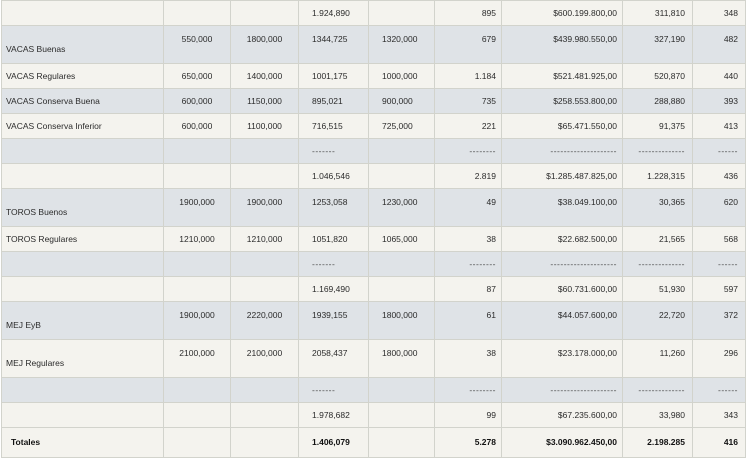  What do you see at coordinates (264, 126) in the screenshot?
I see `max-weight-cell: 1100,000` at bounding box center [264, 126].